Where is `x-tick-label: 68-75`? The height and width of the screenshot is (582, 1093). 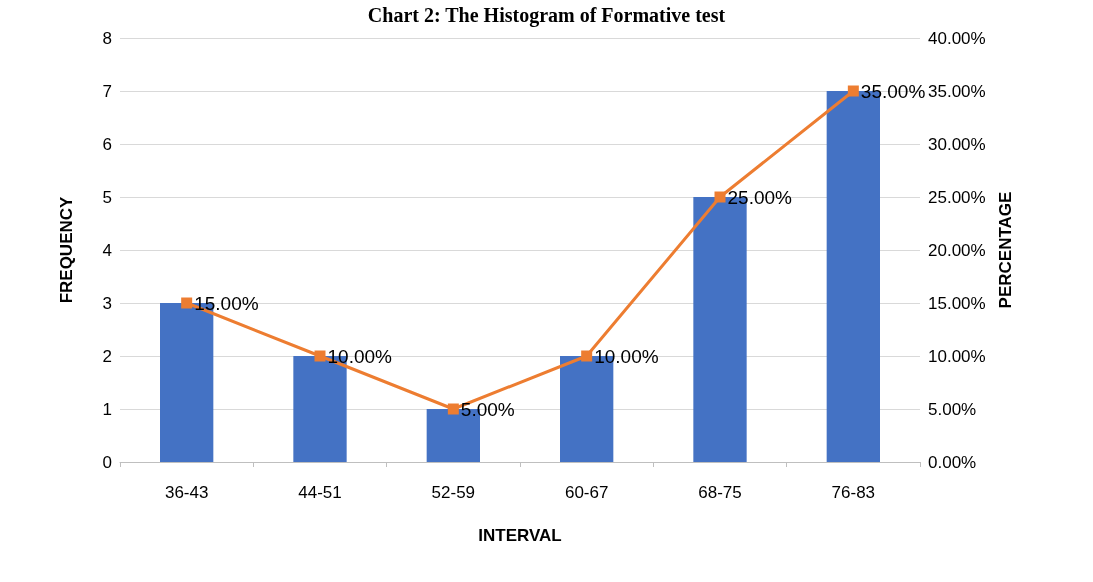
x-tick-label: 68-75 is located at coordinates (720, 492).